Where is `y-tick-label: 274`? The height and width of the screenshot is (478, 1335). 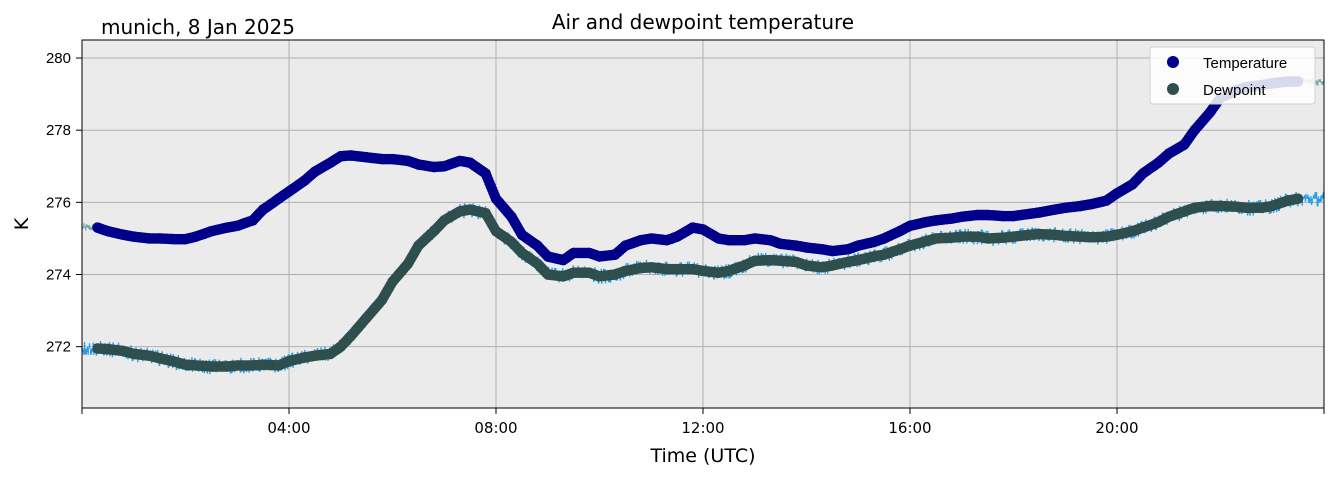
y-tick-label: 274 is located at coordinates (58, 275).